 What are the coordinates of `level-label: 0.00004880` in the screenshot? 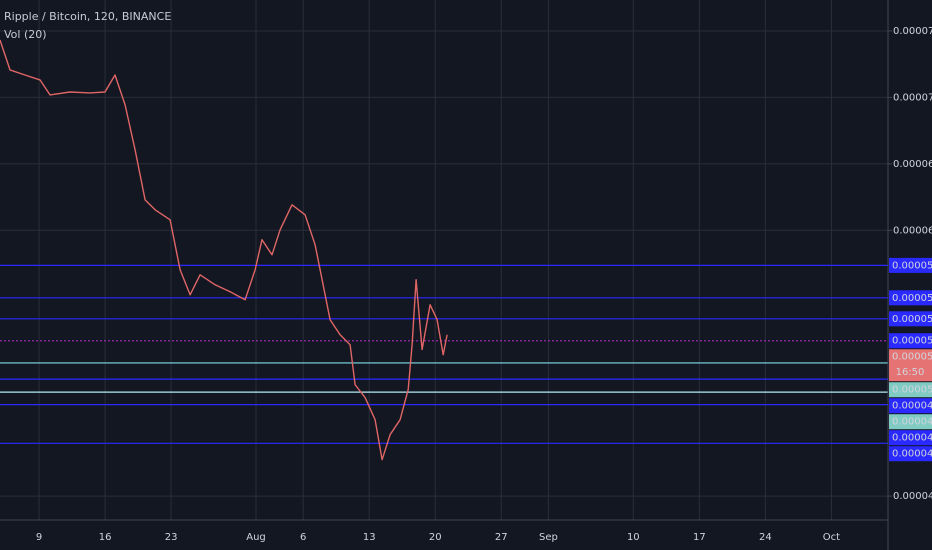 It's located at (912, 406).